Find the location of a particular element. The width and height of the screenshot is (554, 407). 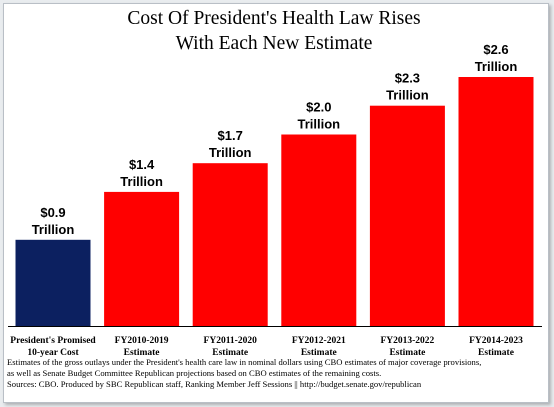

data-label-unit-6: Trillion is located at coordinates (496, 66).